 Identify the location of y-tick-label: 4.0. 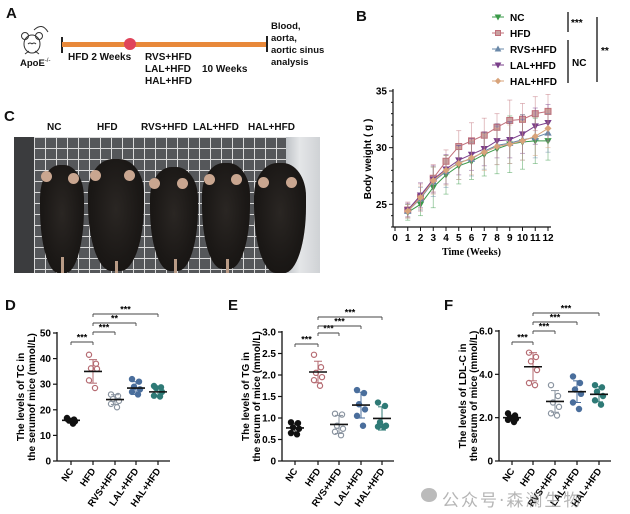
(486, 375).